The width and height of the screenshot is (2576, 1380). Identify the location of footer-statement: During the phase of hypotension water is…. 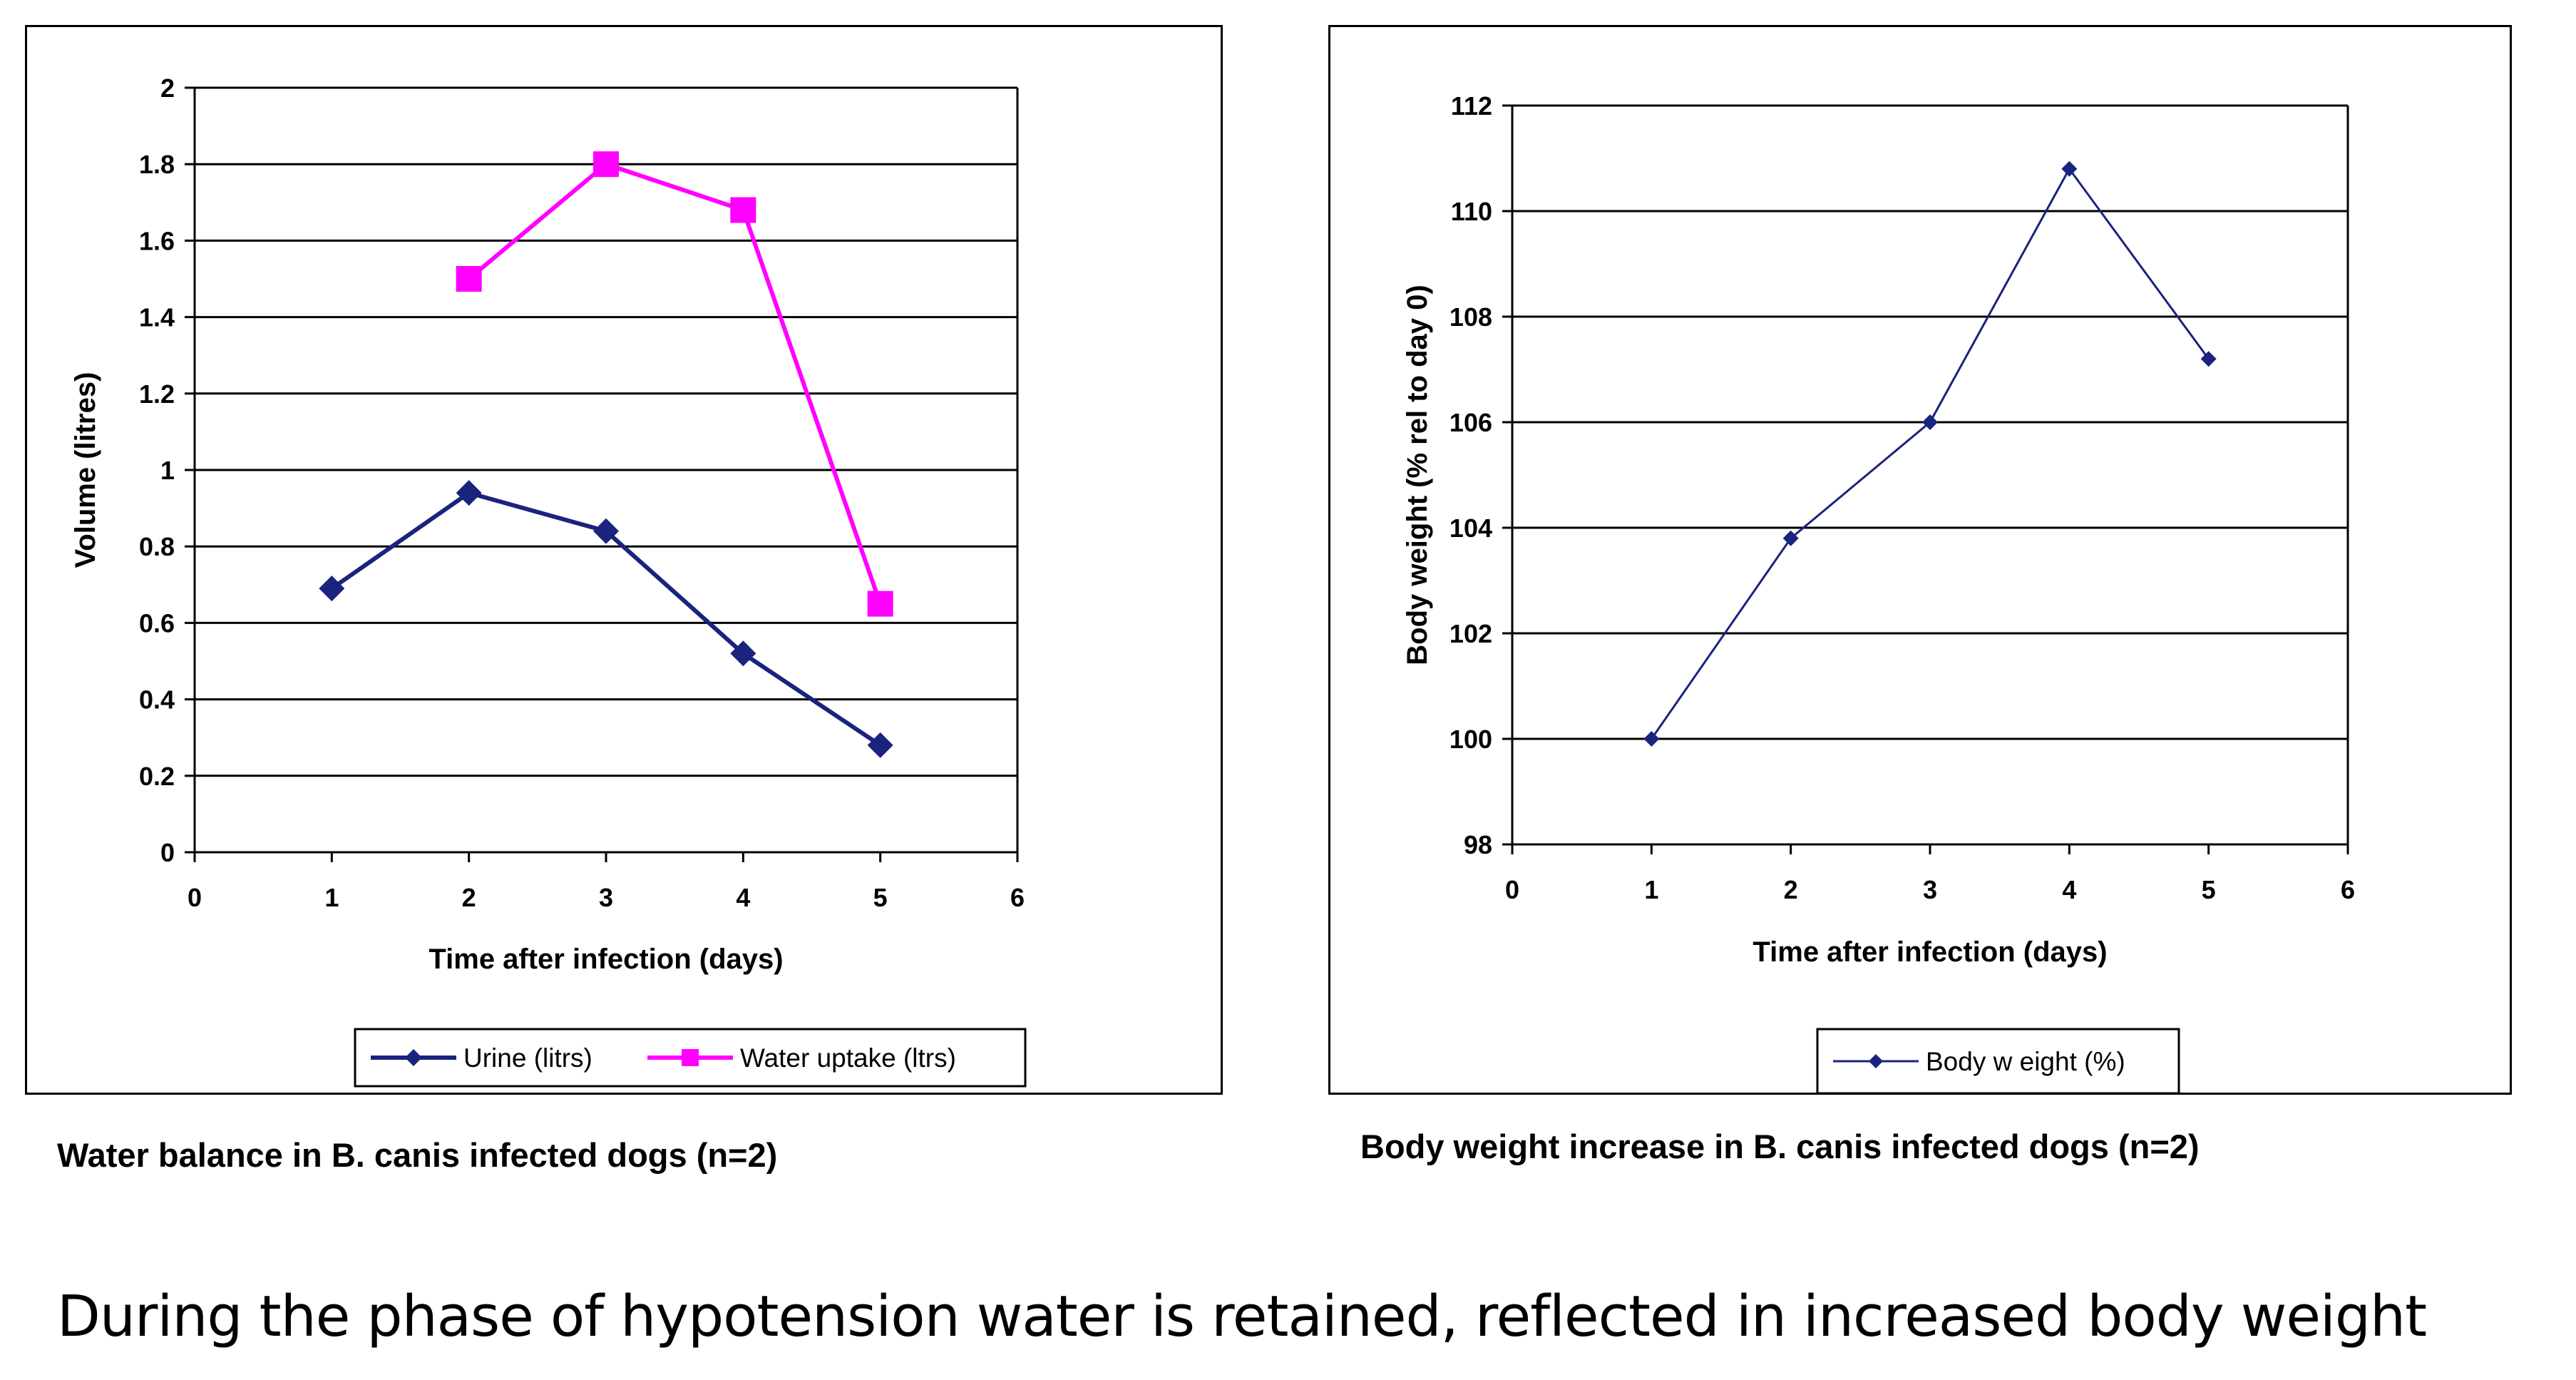
(1242, 1317).